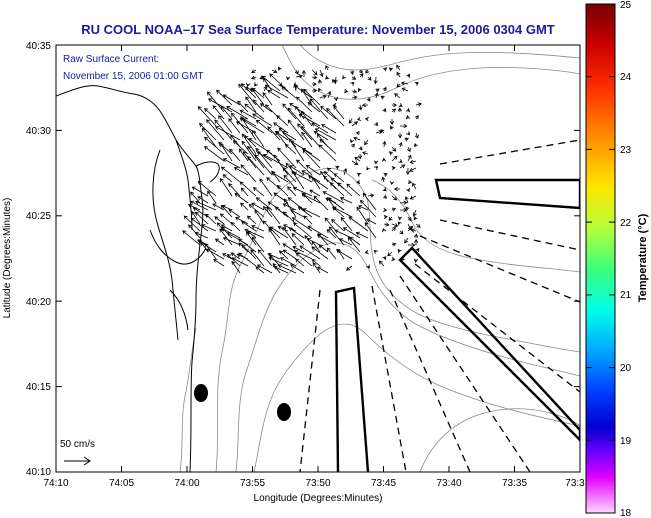 The image size is (651, 518). What do you see at coordinates (600, 258) in the screenshot?
I see `colorbar-gradient` at bounding box center [600, 258].